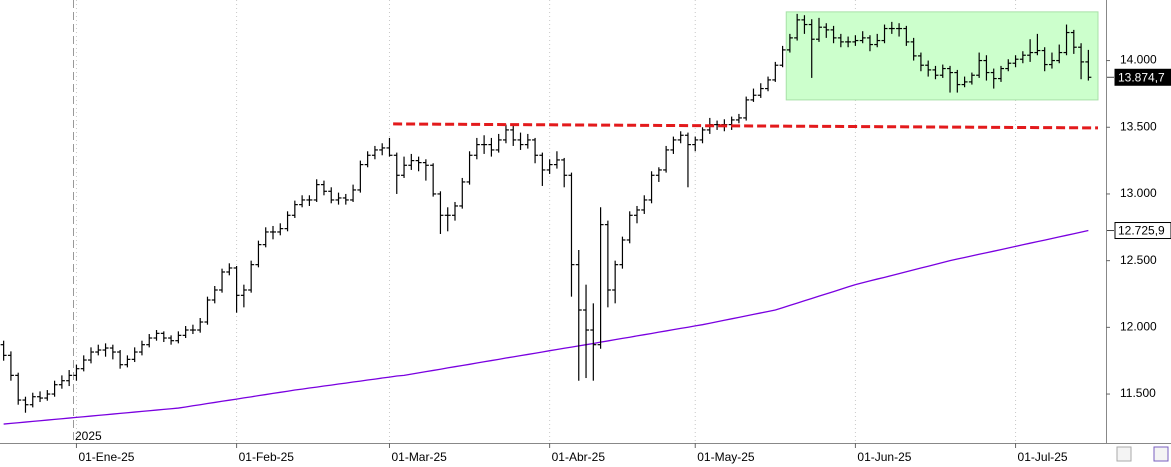  I want to click on resistance-line, so click(746, 126).